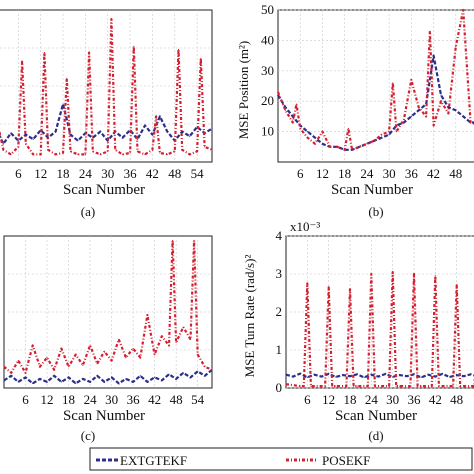 The height and width of the screenshot is (474, 474). I want to click on panel-b-x-axis-label: Scan Number, so click(372, 190).